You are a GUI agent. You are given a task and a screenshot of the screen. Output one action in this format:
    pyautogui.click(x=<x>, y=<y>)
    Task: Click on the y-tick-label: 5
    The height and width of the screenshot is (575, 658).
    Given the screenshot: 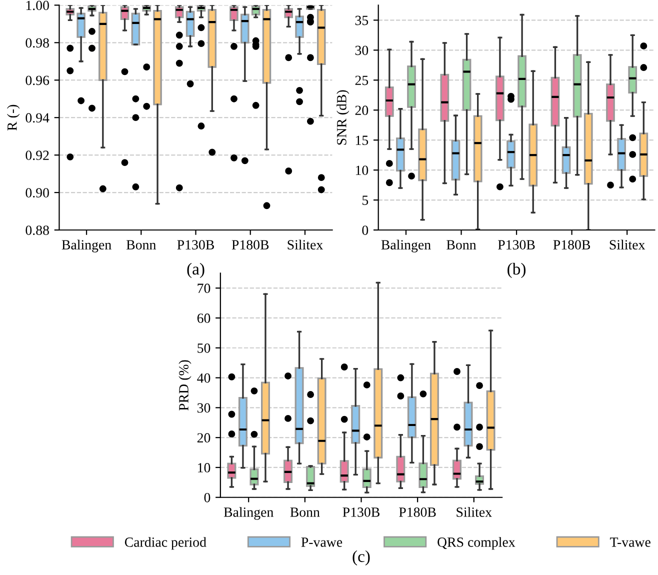 What is the action you would take?
    pyautogui.click(x=365, y=200)
    